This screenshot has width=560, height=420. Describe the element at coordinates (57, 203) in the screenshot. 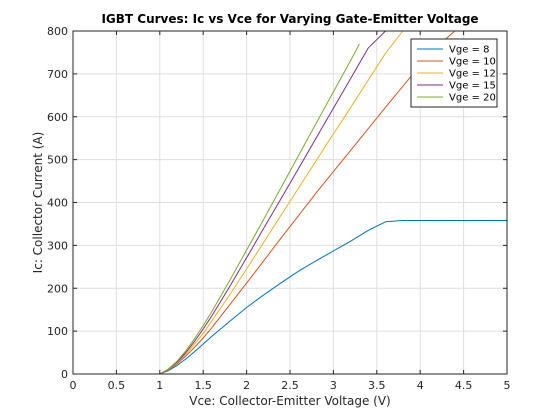

I see `y-tick-label: 400` at that location.